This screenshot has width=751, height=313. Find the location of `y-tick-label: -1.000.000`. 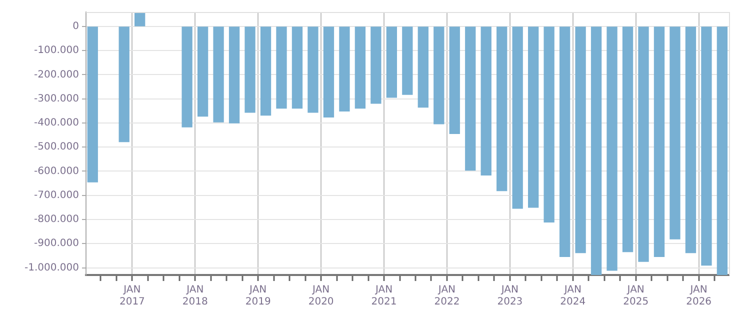

y-tick-label: -1.000.000 is located at coordinates (51, 268).